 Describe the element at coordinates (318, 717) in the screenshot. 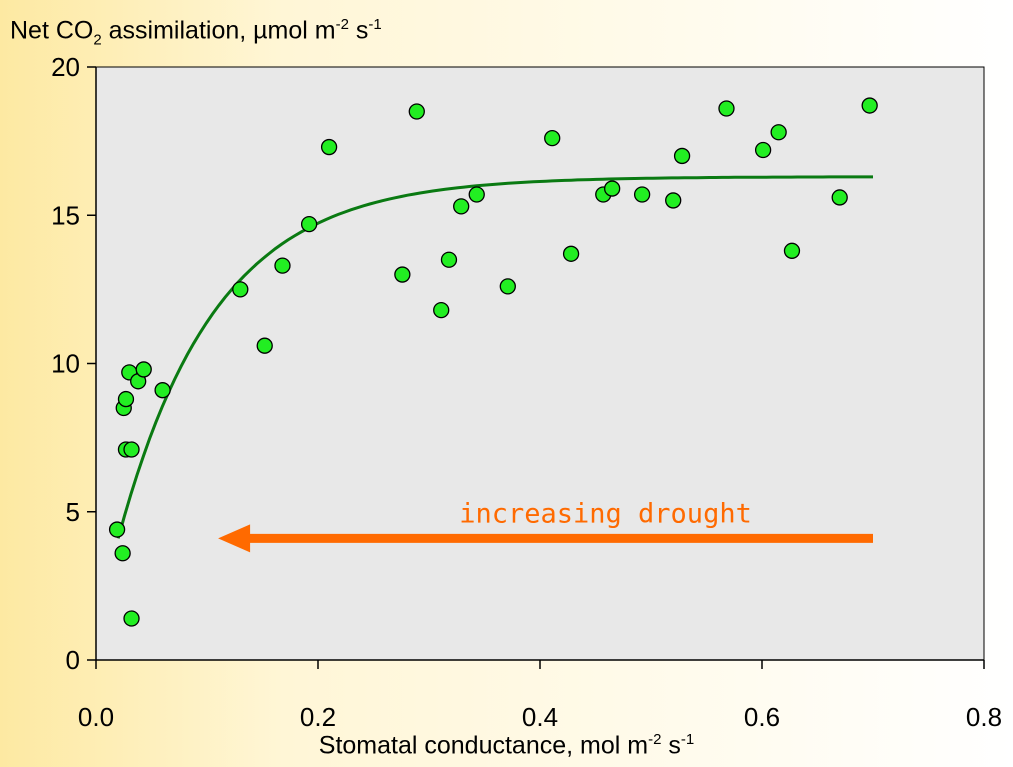

I see `x-tick-label: 0.2` at that location.